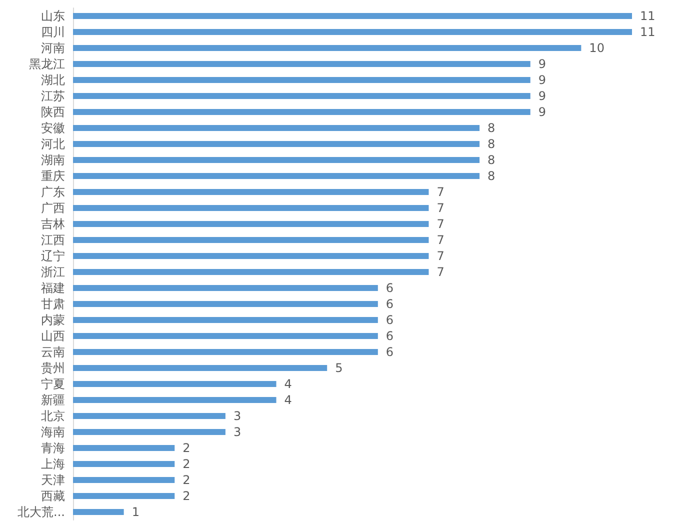  What do you see at coordinates (53, 272) in the screenshot?
I see `y-tick-label: 浙江` at bounding box center [53, 272].